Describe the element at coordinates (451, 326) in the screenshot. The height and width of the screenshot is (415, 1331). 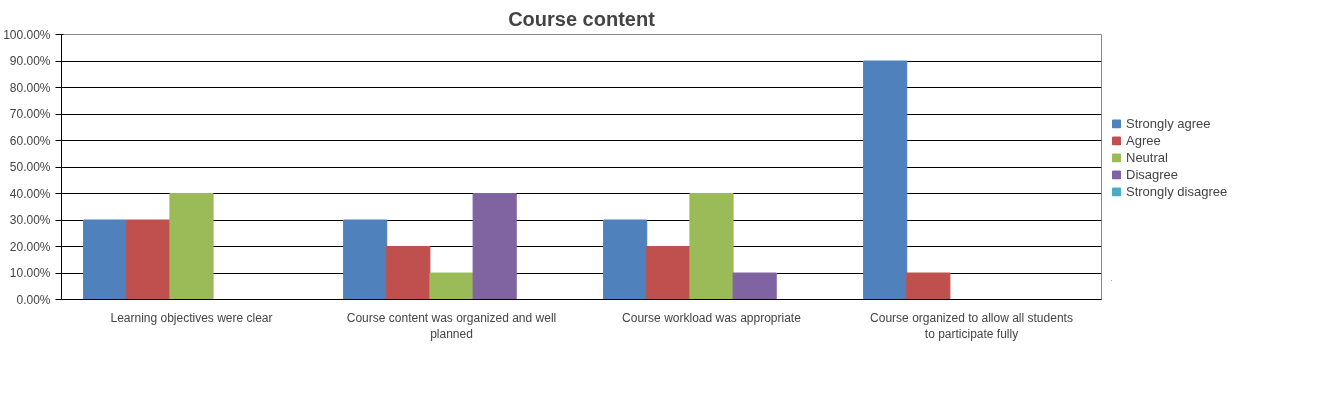
I see `x-tick-label: Course content was organized and well planned` at that location.